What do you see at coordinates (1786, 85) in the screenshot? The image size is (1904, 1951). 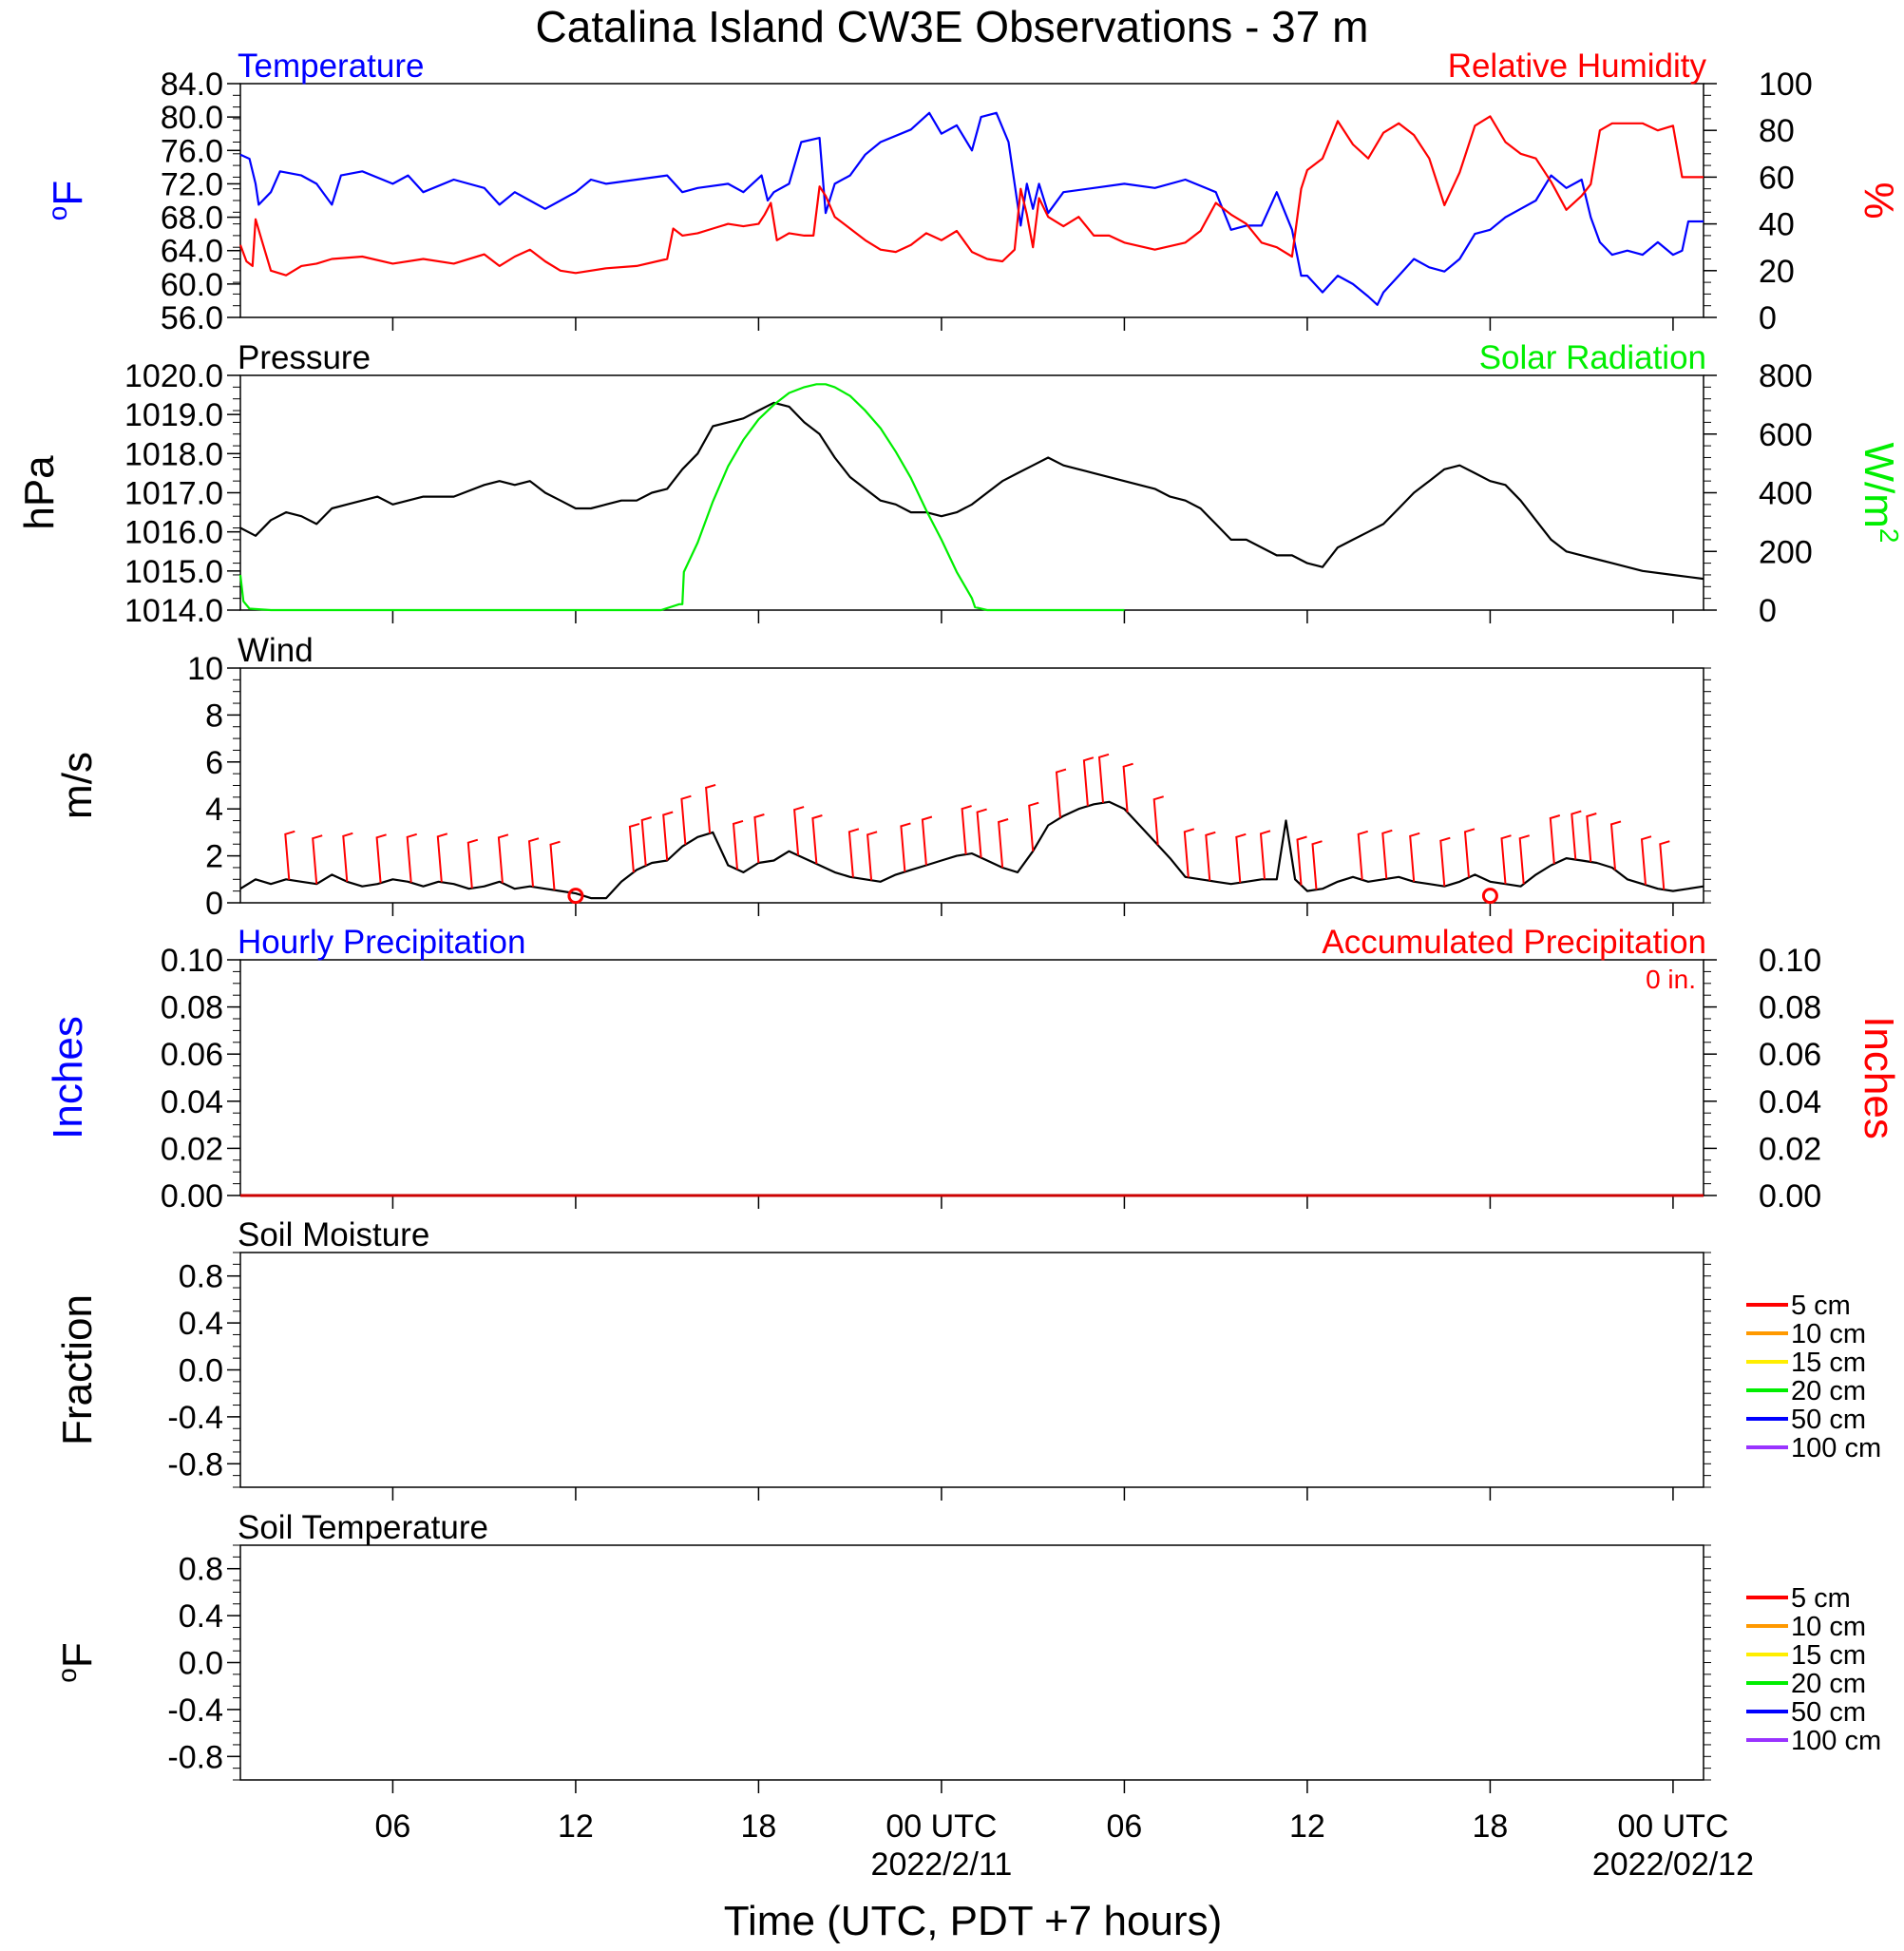 I see `right-tick-label: 100` at bounding box center [1786, 85].